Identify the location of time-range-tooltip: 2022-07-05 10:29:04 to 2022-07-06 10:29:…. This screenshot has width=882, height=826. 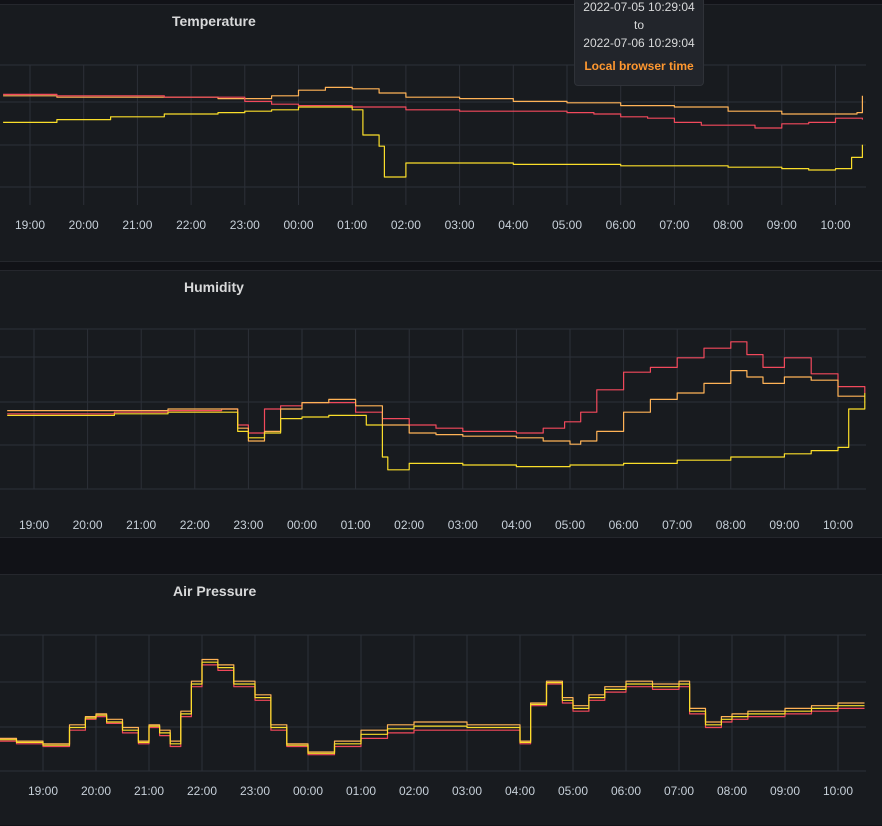
(639, 43).